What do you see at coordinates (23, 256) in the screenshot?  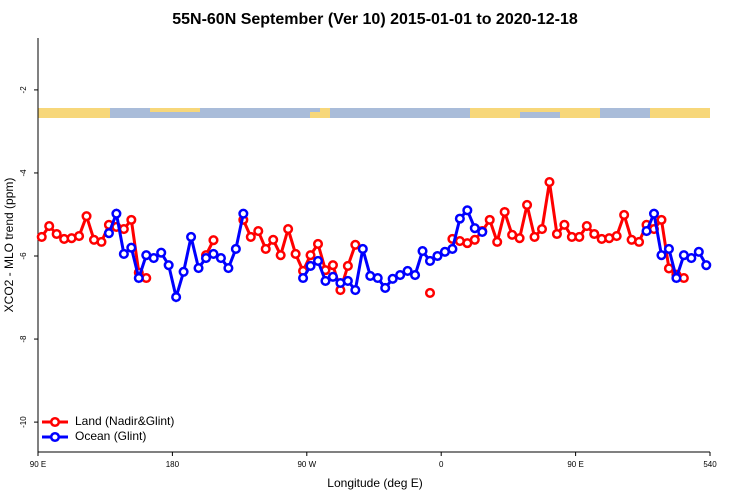 I see `y-tick-label: -6` at bounding box center [23, 256].